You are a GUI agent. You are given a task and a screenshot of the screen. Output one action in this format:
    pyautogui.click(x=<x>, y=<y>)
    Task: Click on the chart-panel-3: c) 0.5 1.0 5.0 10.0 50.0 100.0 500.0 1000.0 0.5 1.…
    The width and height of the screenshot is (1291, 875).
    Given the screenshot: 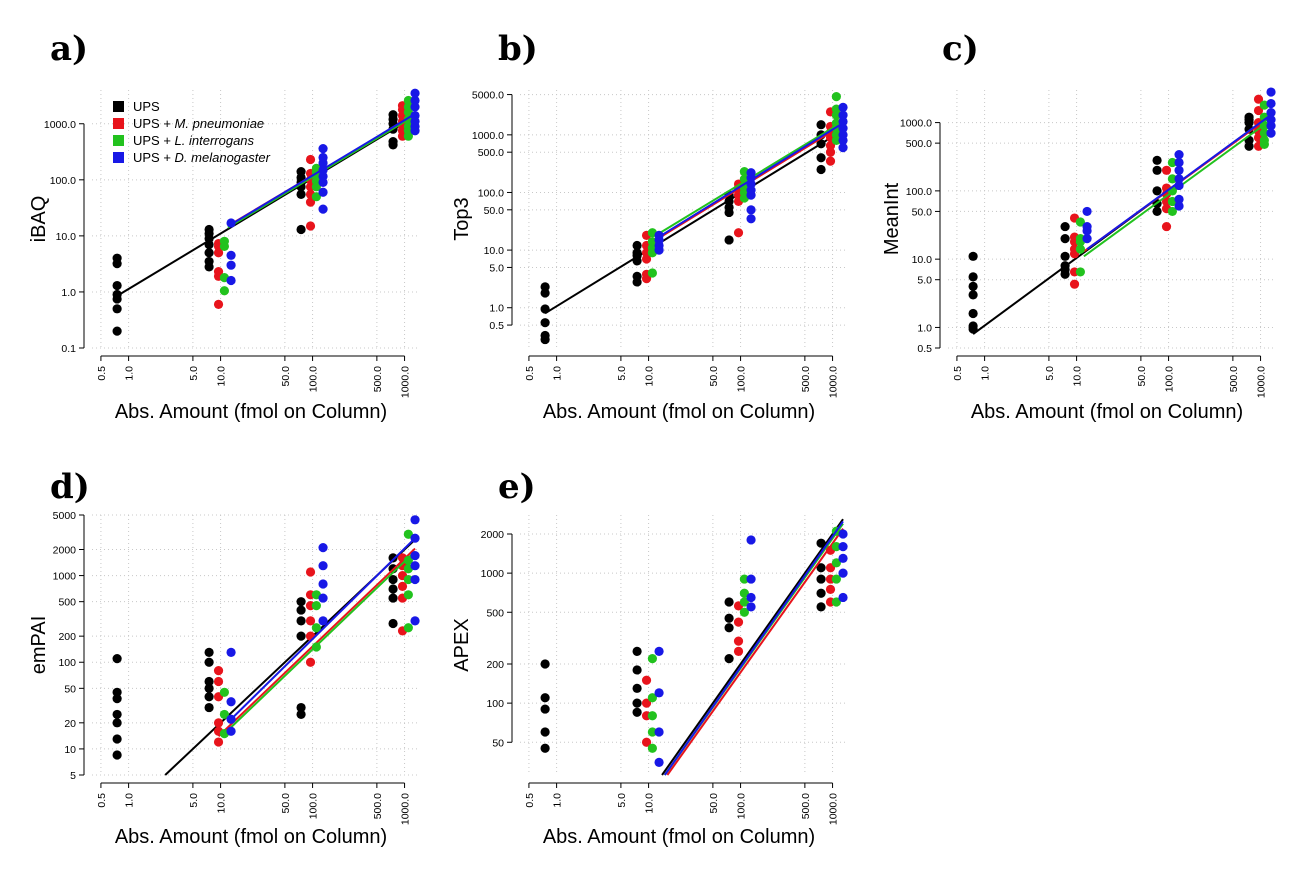 What is the action you would take?
    pyautogui.click(x=1078, y=226)
    